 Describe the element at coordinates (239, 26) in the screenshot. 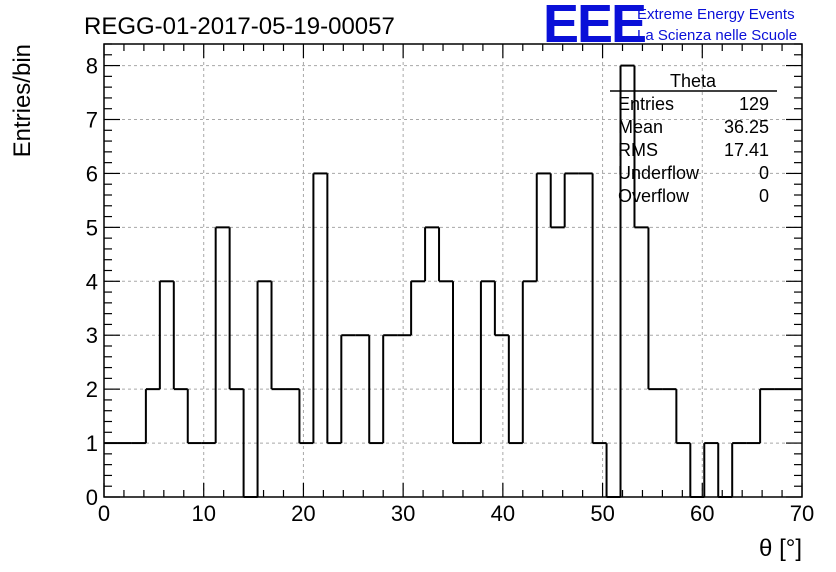

I see `run-title: REGG-01-2017-05-19-00057` at that location.